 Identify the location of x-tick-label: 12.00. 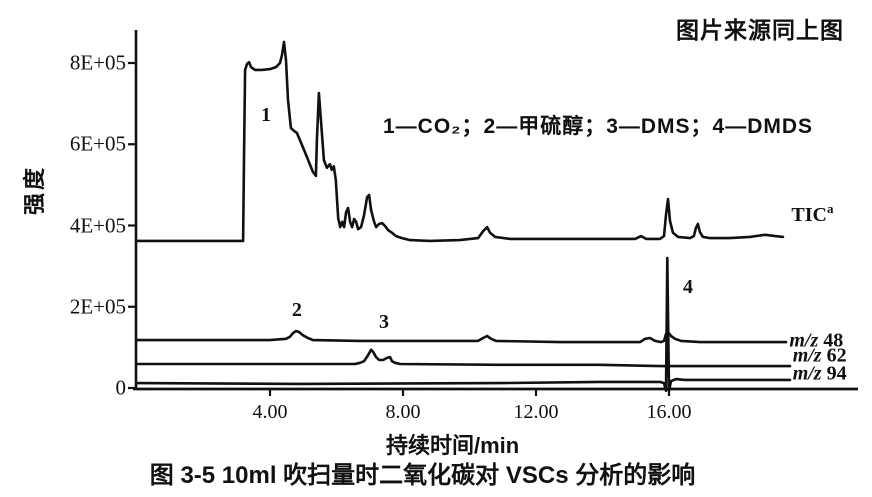
(536, 412).